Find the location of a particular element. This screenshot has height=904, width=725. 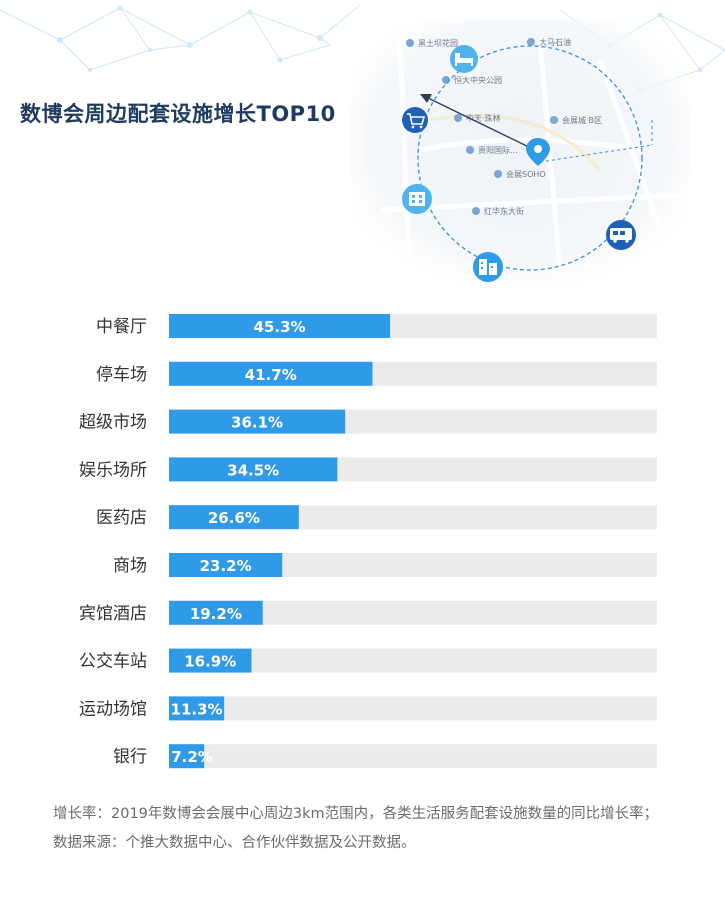

value-label: 34.5% is located at coordinates (253, 470).